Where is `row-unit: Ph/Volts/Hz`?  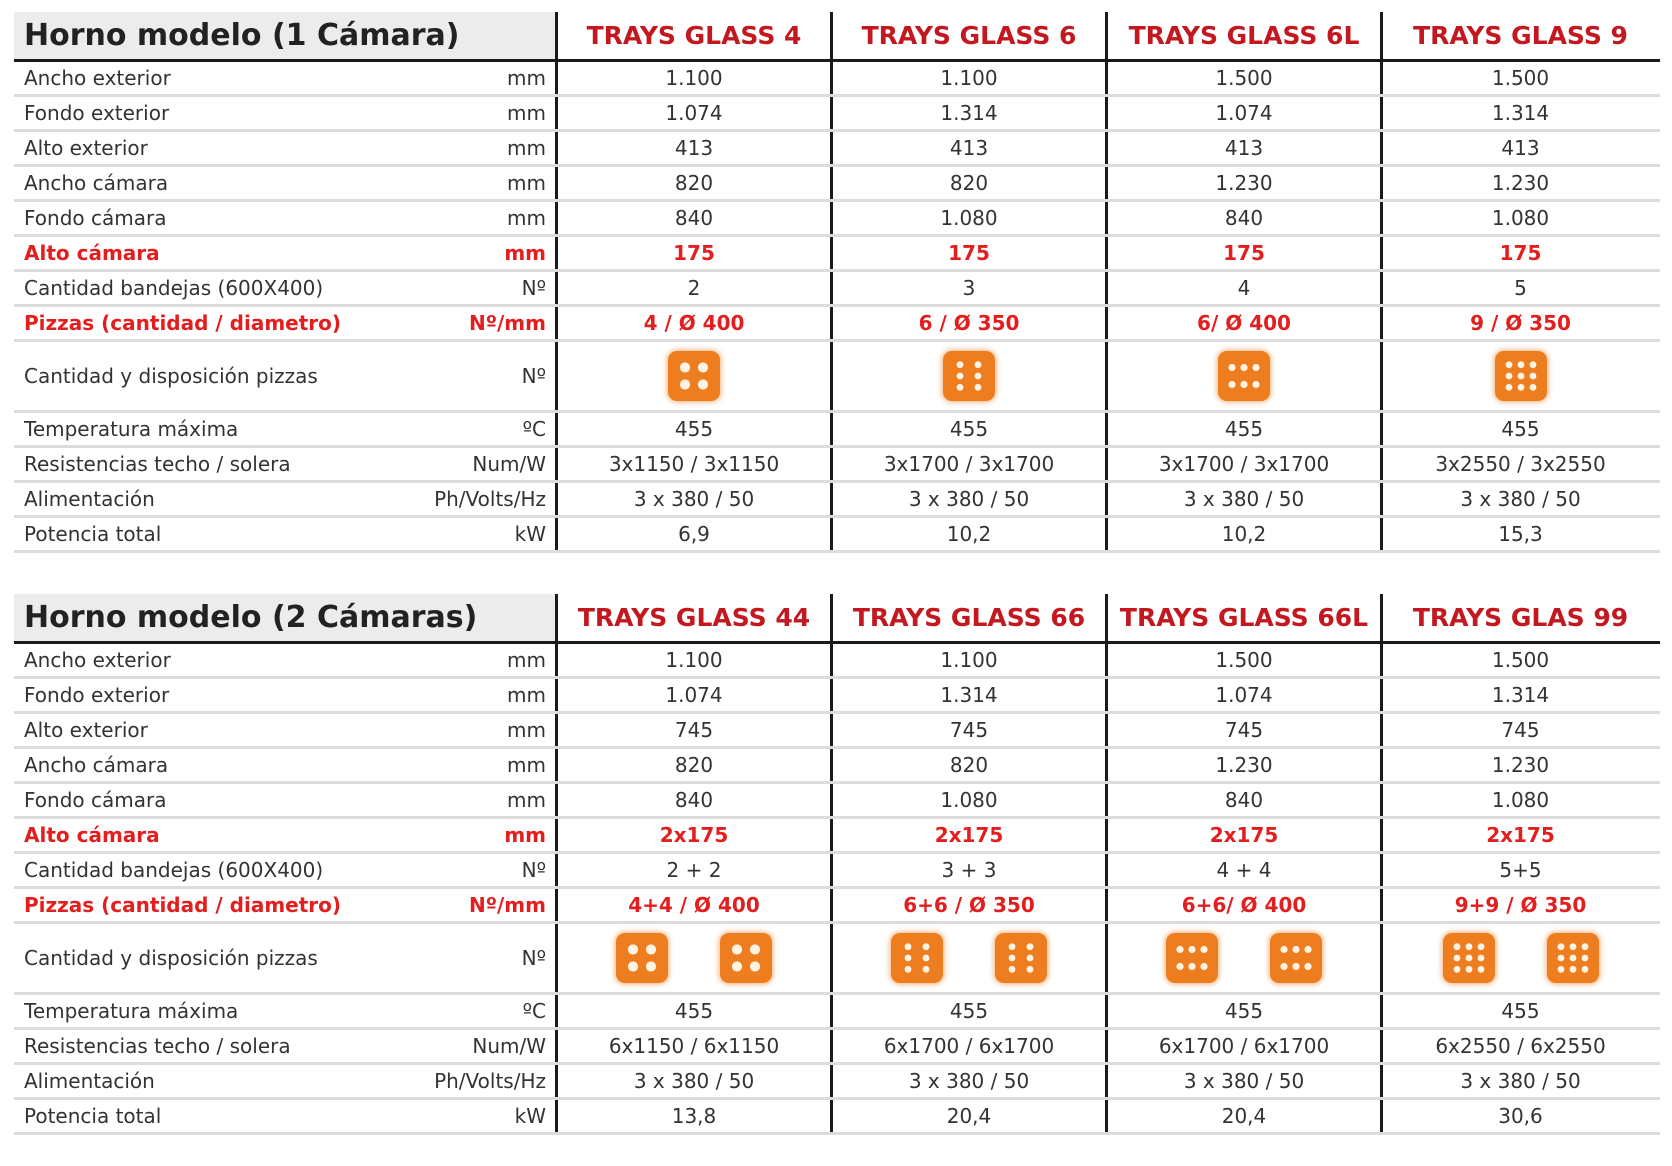 row-unit: Ph/Volts/Hz is located at coordinates (490, 499).